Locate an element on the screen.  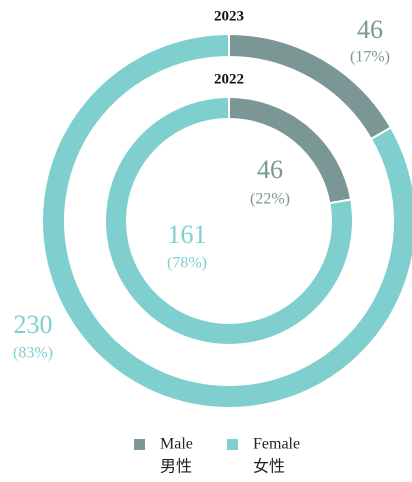
percent-label: (22%) is located at coordinates (270, 199).